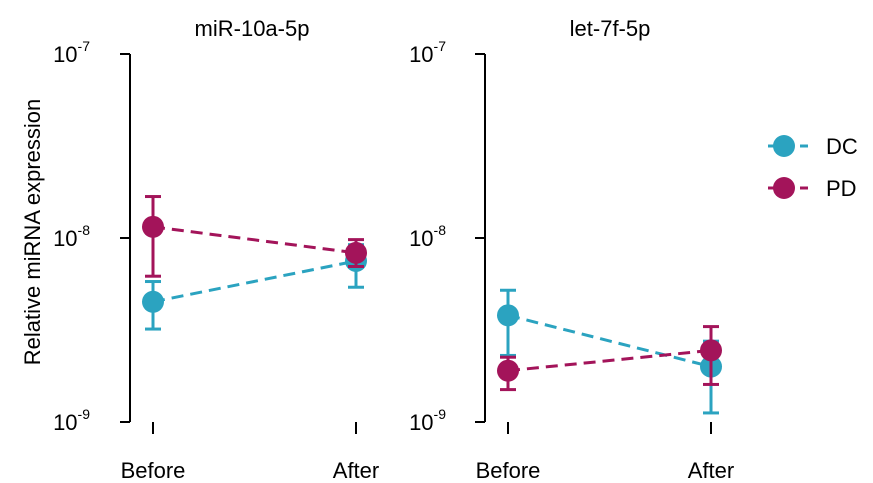 Image resolution: width=873 pixels, height=483 pixels. What do you see at coordinates (32, 232) in the screenshot?
I see `y-axis-label: Relative miRNA expression` at bounding box center [32, 232].